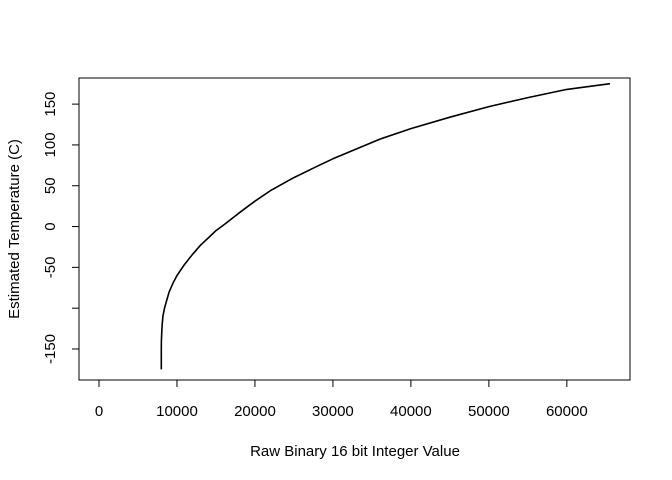 The width and height of the screenshot is (672, 480). What do you see at coordinates (50, 185) in the screenshot?
I see `y-tick-label: 50` at bounding box center [50, 185].